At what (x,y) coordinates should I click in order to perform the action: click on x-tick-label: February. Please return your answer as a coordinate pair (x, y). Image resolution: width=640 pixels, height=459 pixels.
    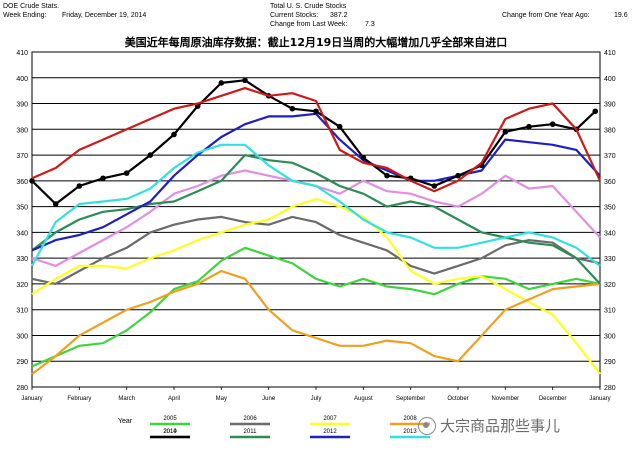
    Looking at the image, I should click on (79, 399).